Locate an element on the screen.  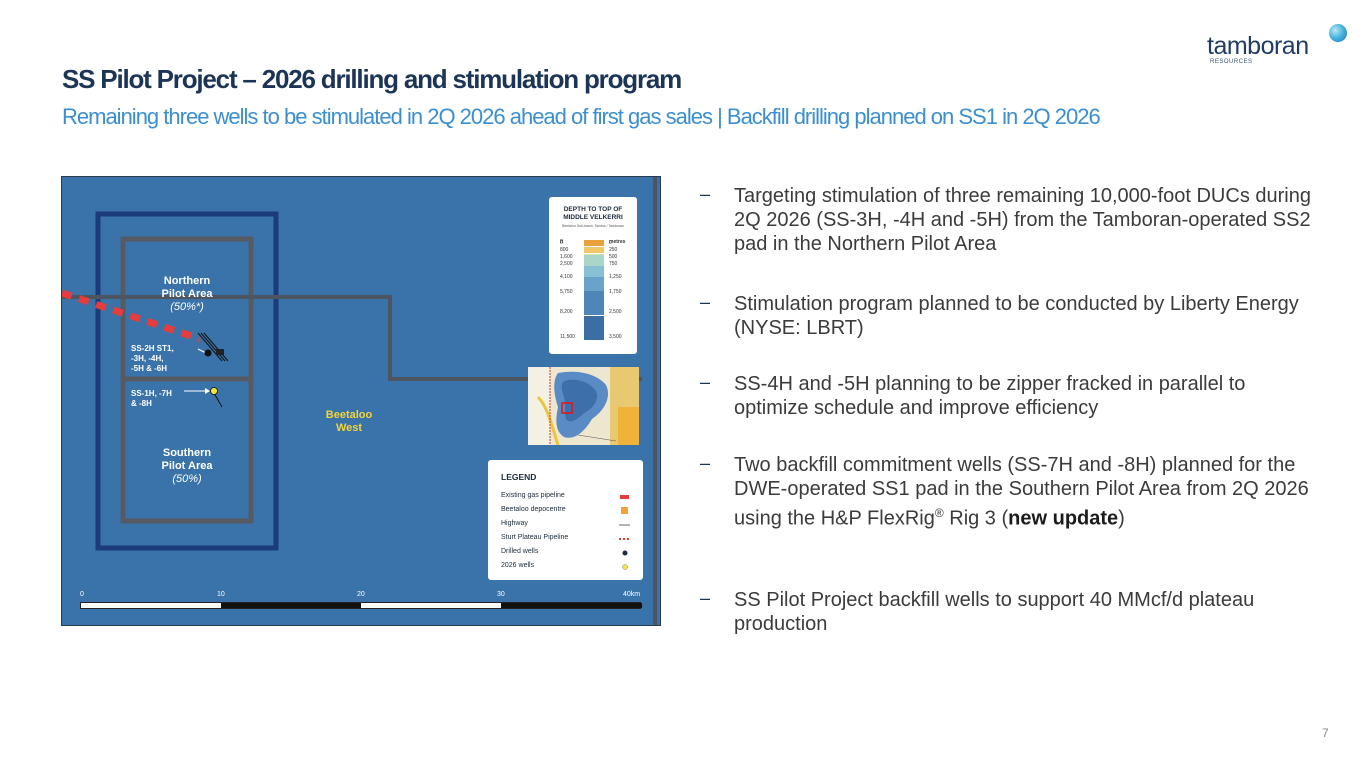
depth-legend-row: 800 250 is located at coordinates (593, 250).